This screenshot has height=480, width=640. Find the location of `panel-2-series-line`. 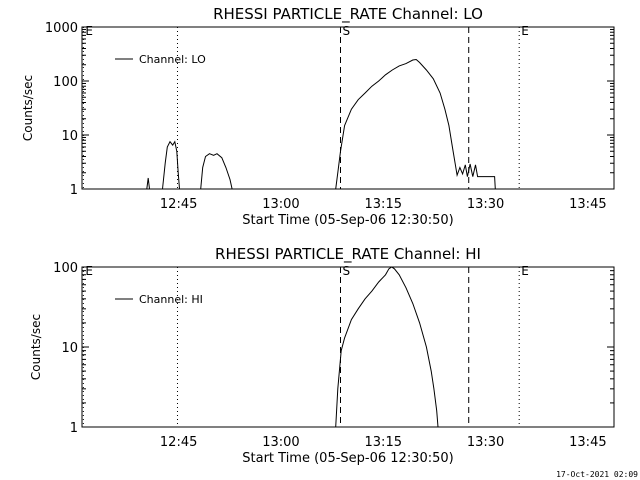

panel-2-series-line is located at coordinates (387, 347).